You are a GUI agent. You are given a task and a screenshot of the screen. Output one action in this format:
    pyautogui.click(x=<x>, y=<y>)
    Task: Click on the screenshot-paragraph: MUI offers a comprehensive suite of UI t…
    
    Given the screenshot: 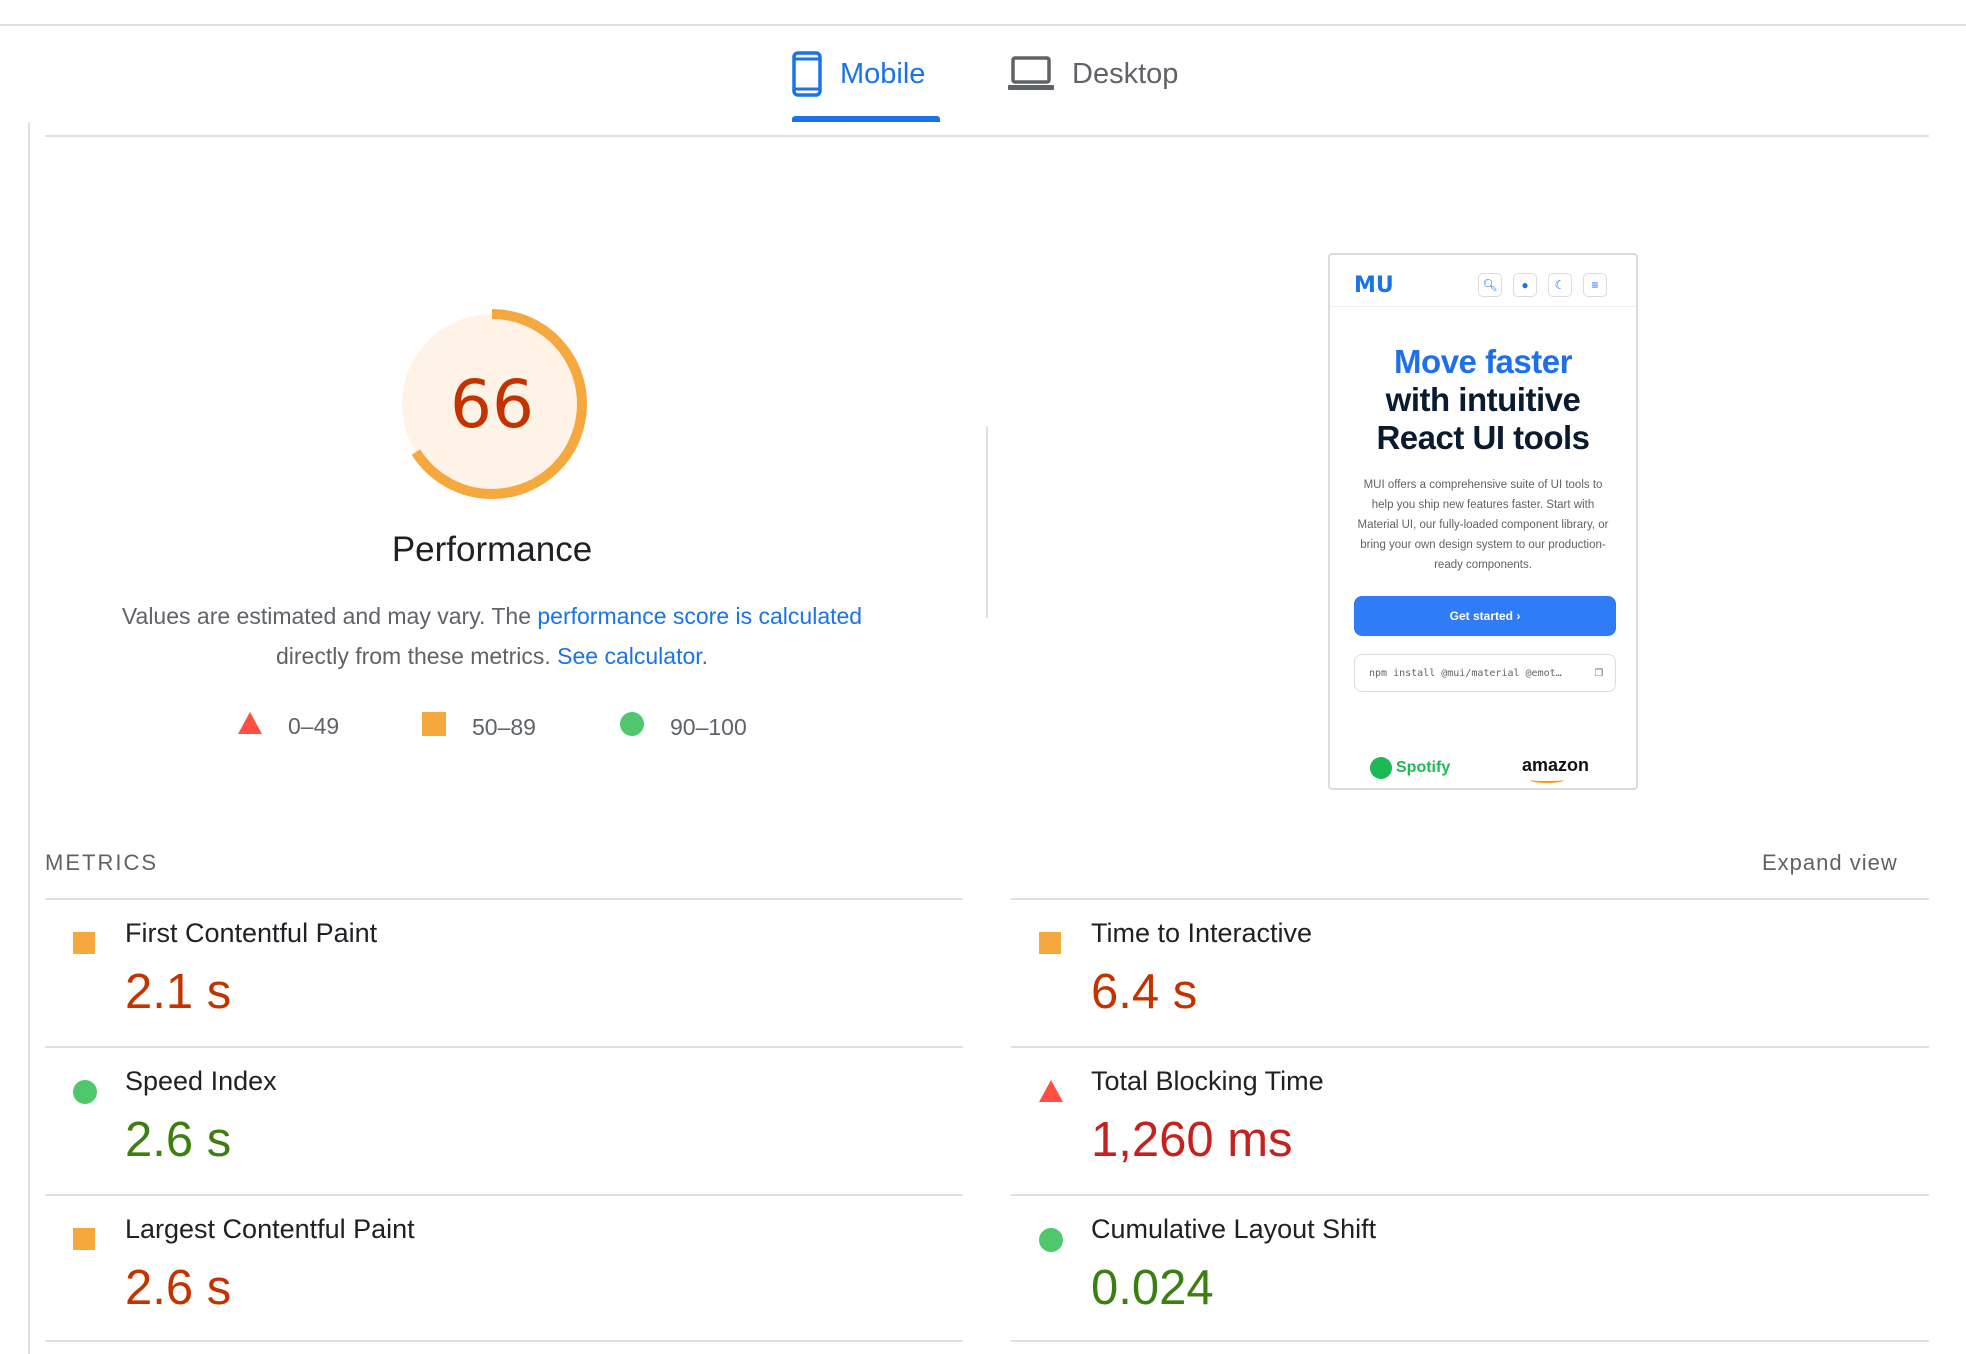 What is the action you would take?
    pyautogui.click(x=1483, y=525)
    